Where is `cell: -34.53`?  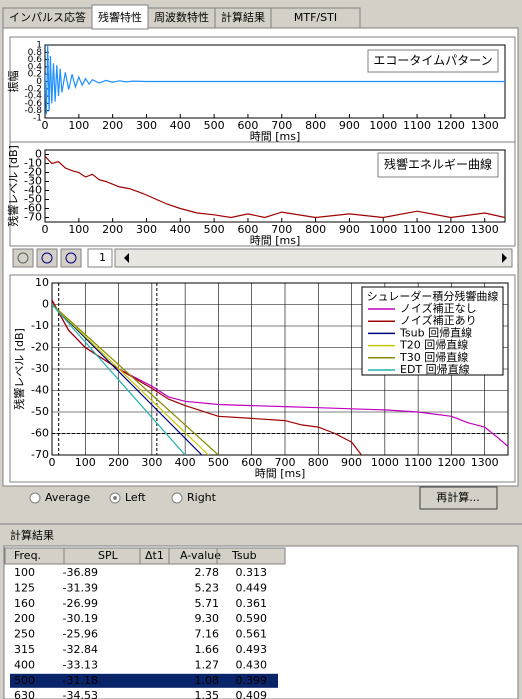
cell: -34.53 is located at coordinates (80, 694).